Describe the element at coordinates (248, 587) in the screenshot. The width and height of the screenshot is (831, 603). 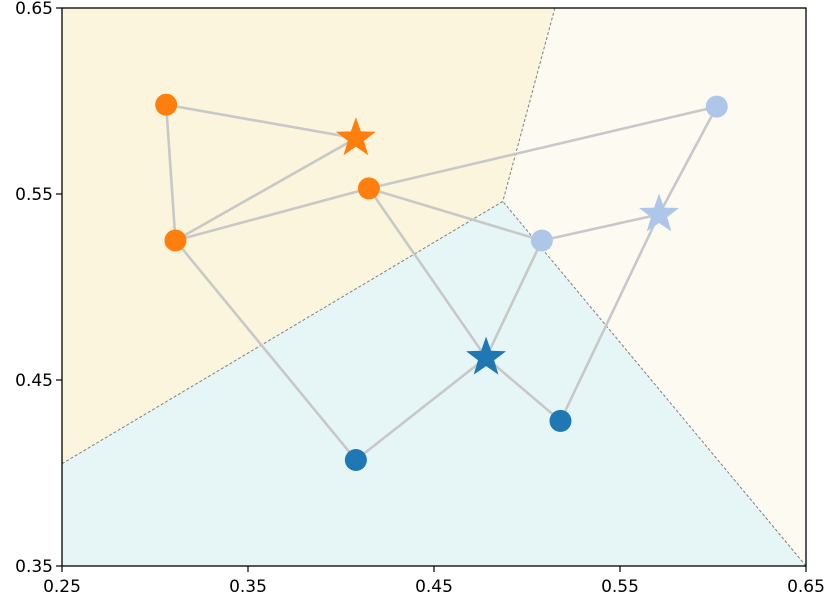
I see `x-tick-label: 0.35` at that location.